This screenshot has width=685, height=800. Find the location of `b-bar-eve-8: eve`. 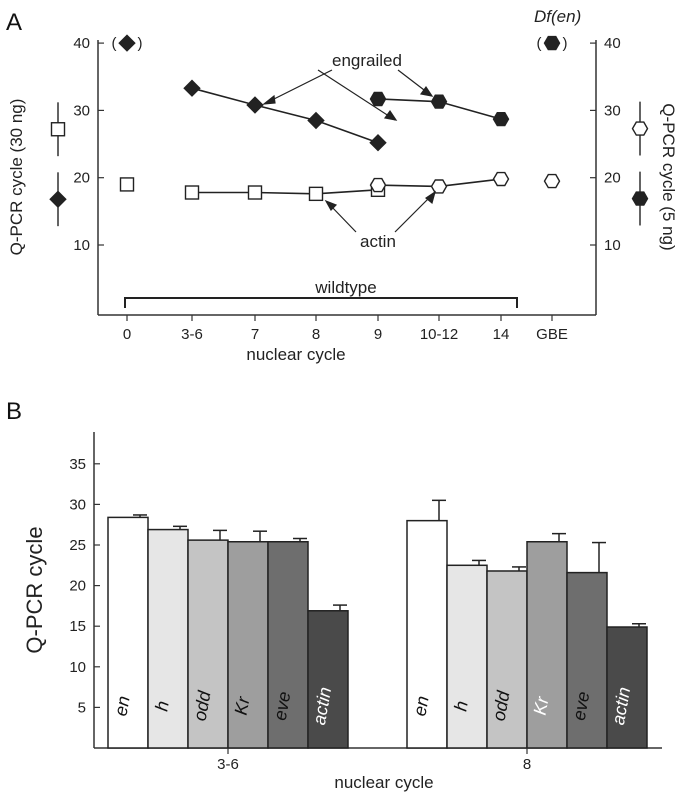

b-bar-eve-8: eve is located at coordinates (587, 645).